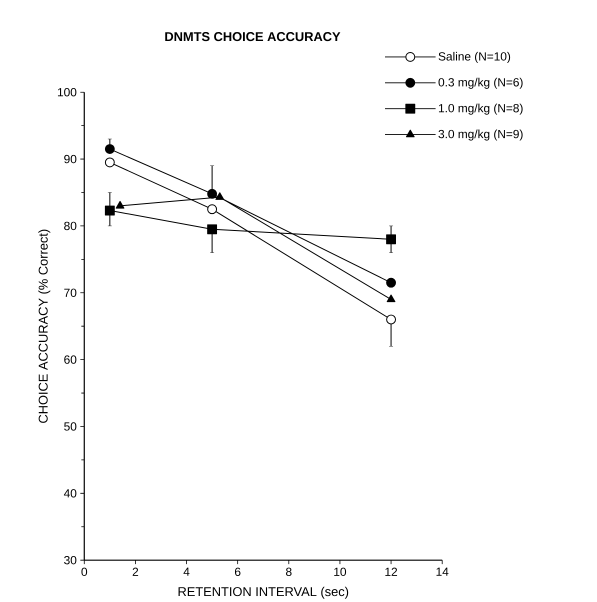 The width and height of the screenshot is (597, 602). Describe the element at coordinates (70, 359) in the screenshot. I see `y-tick-label: 60` at that location.